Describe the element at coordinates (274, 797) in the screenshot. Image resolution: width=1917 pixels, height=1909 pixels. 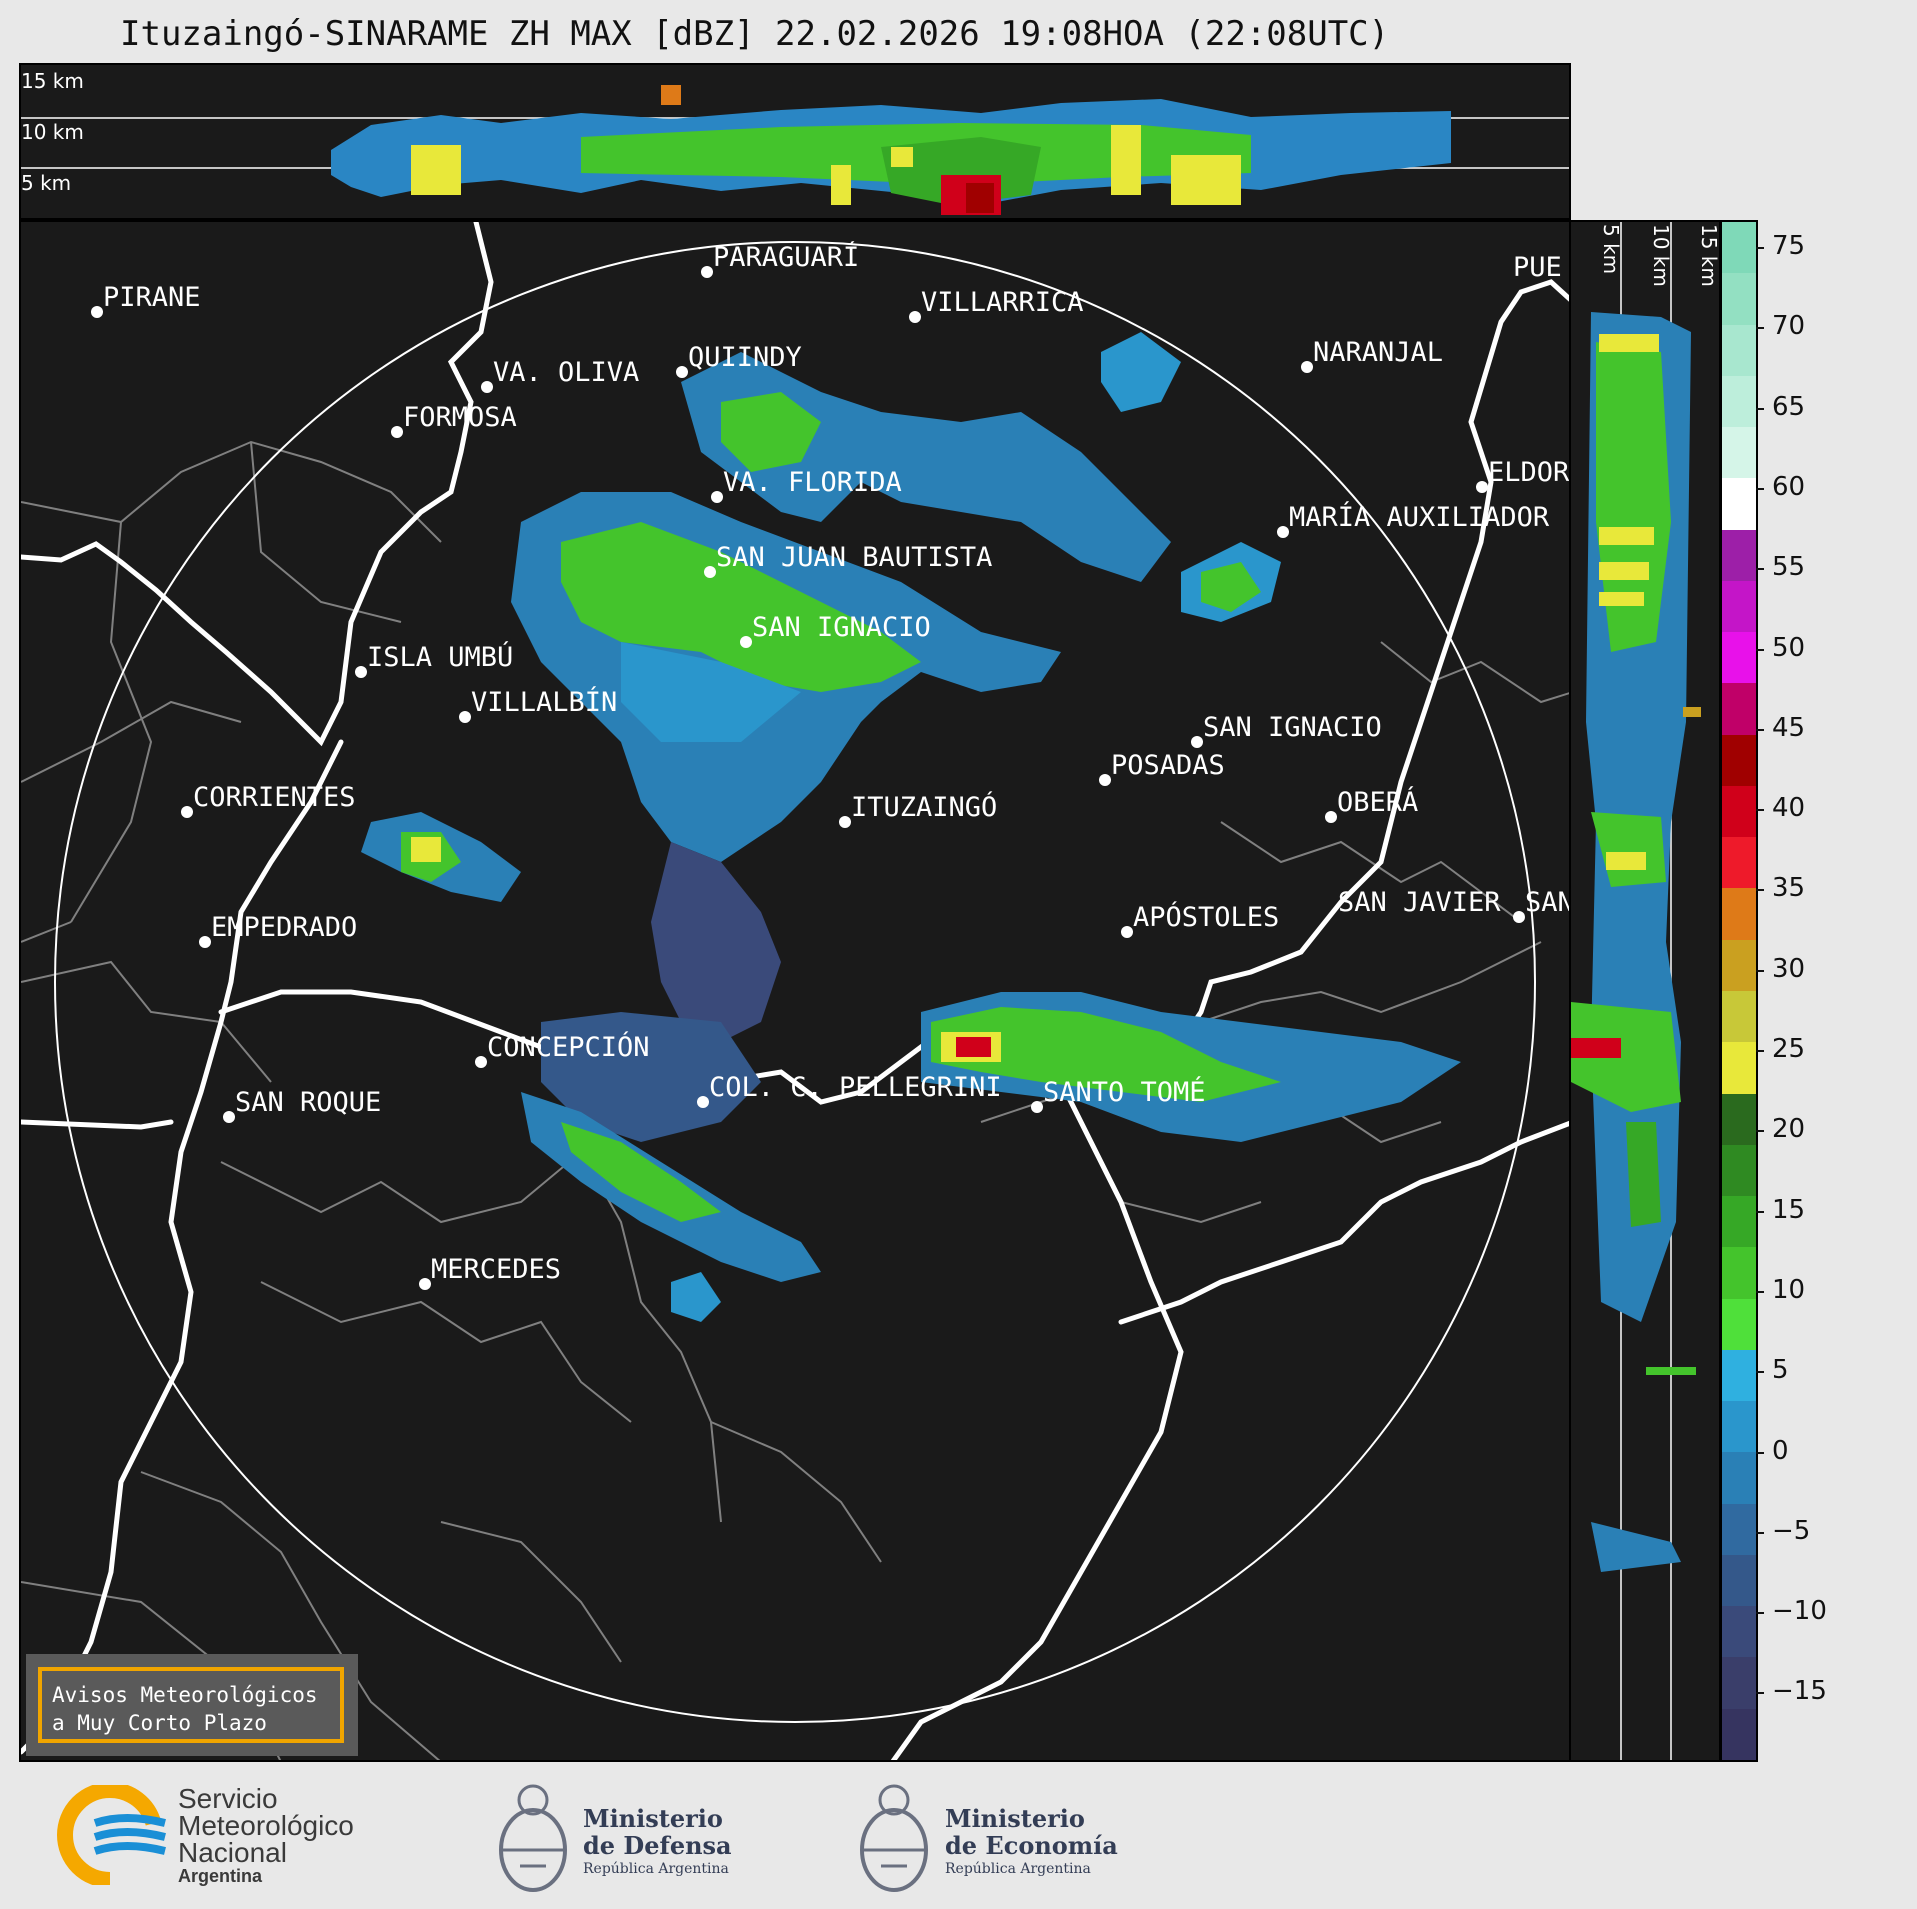
I see `city-label: CORRIENTES` at that location.